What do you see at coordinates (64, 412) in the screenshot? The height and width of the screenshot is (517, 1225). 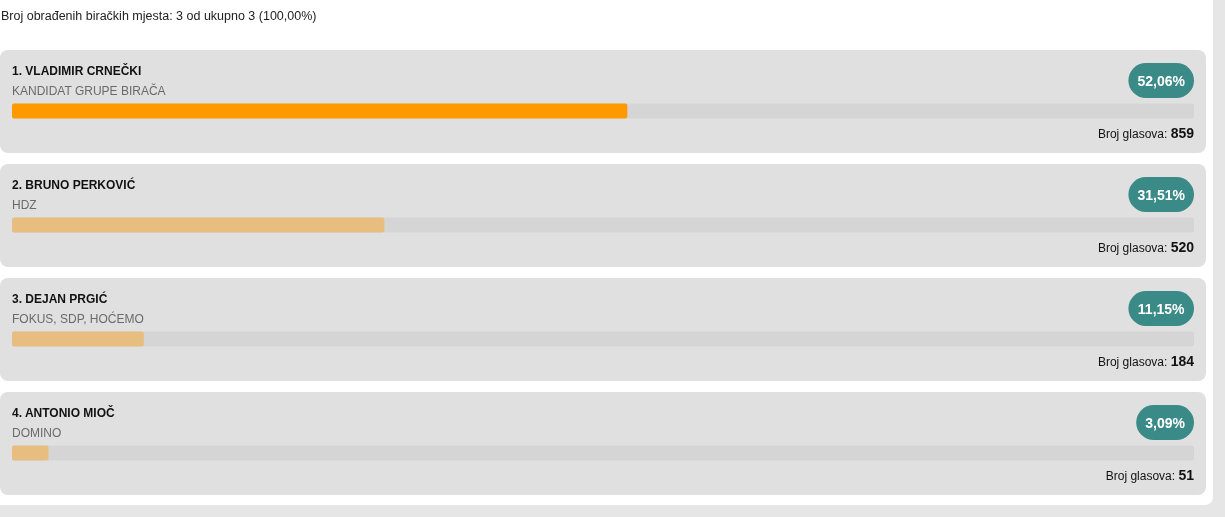 I see `y-tick-label: 4. ANTONIO MIOČ` at bounding box center [64, 412].